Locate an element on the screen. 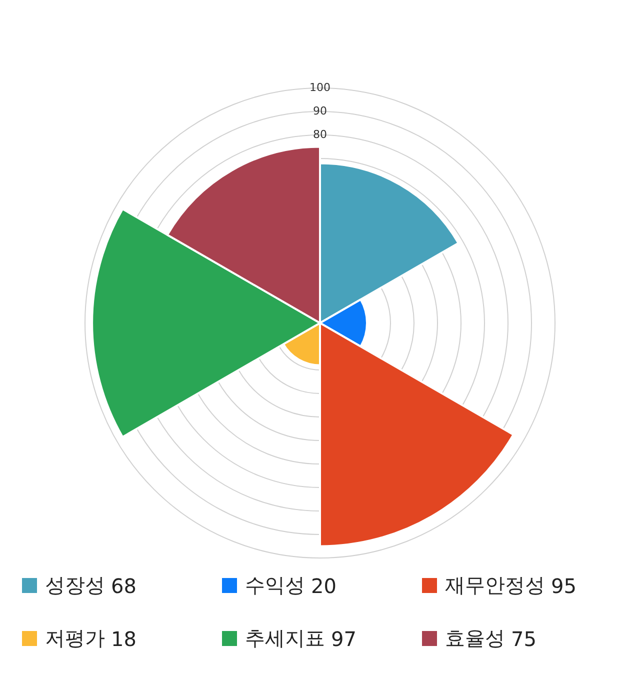 The image size is (640, 700). data-label: 95 is located at coordinates (563, 586).